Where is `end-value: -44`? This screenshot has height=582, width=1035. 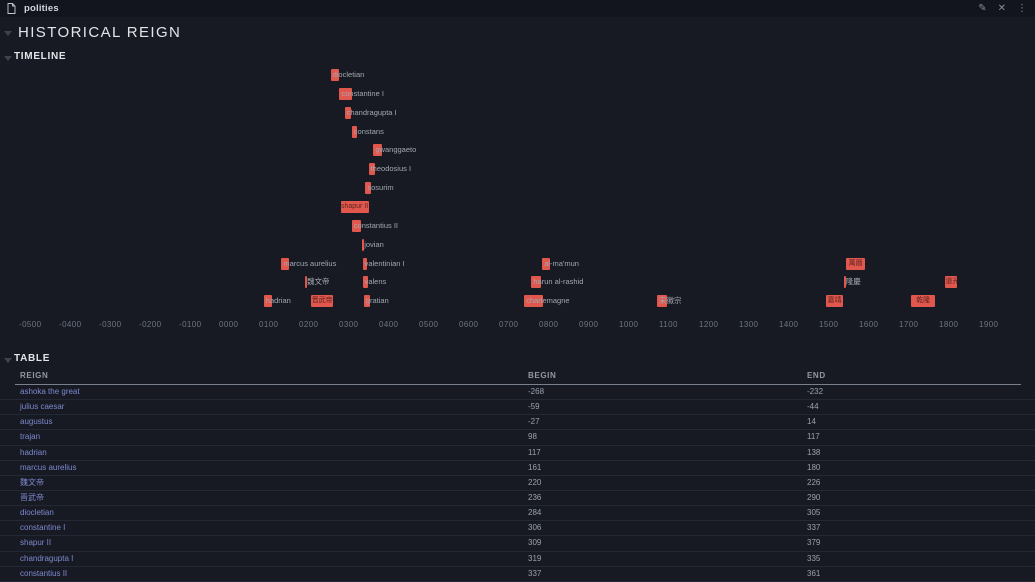 end-value: -44 is located at coordinates (813, 407).